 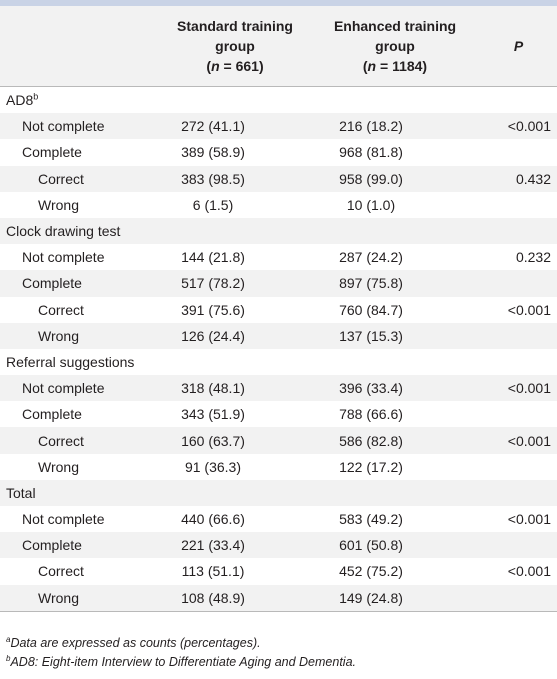 I want to click on section-row: Clock drawing test, so click(x=278, y=231).